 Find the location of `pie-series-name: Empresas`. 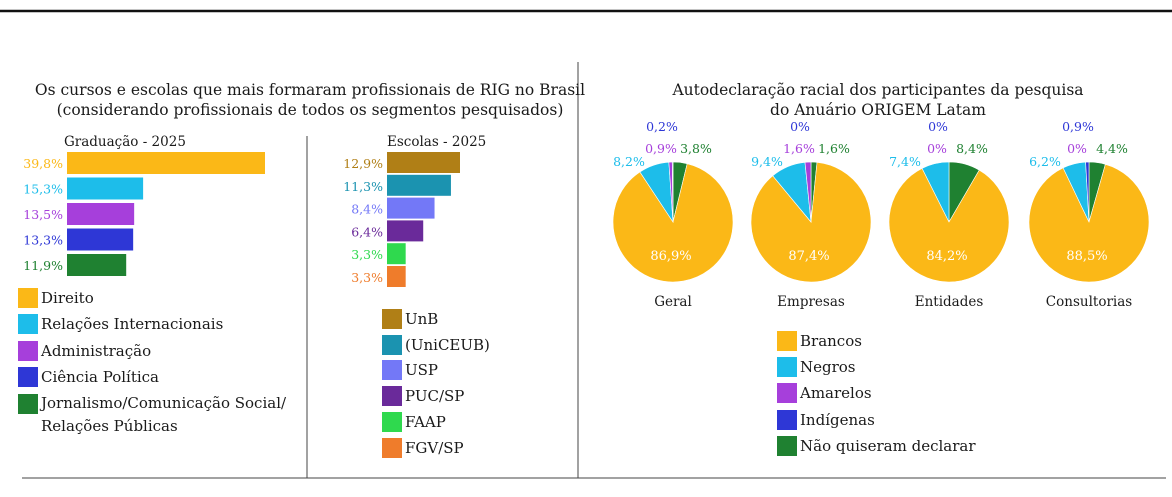

pie-series-name: Empresas is located at coordinates (811, 302).